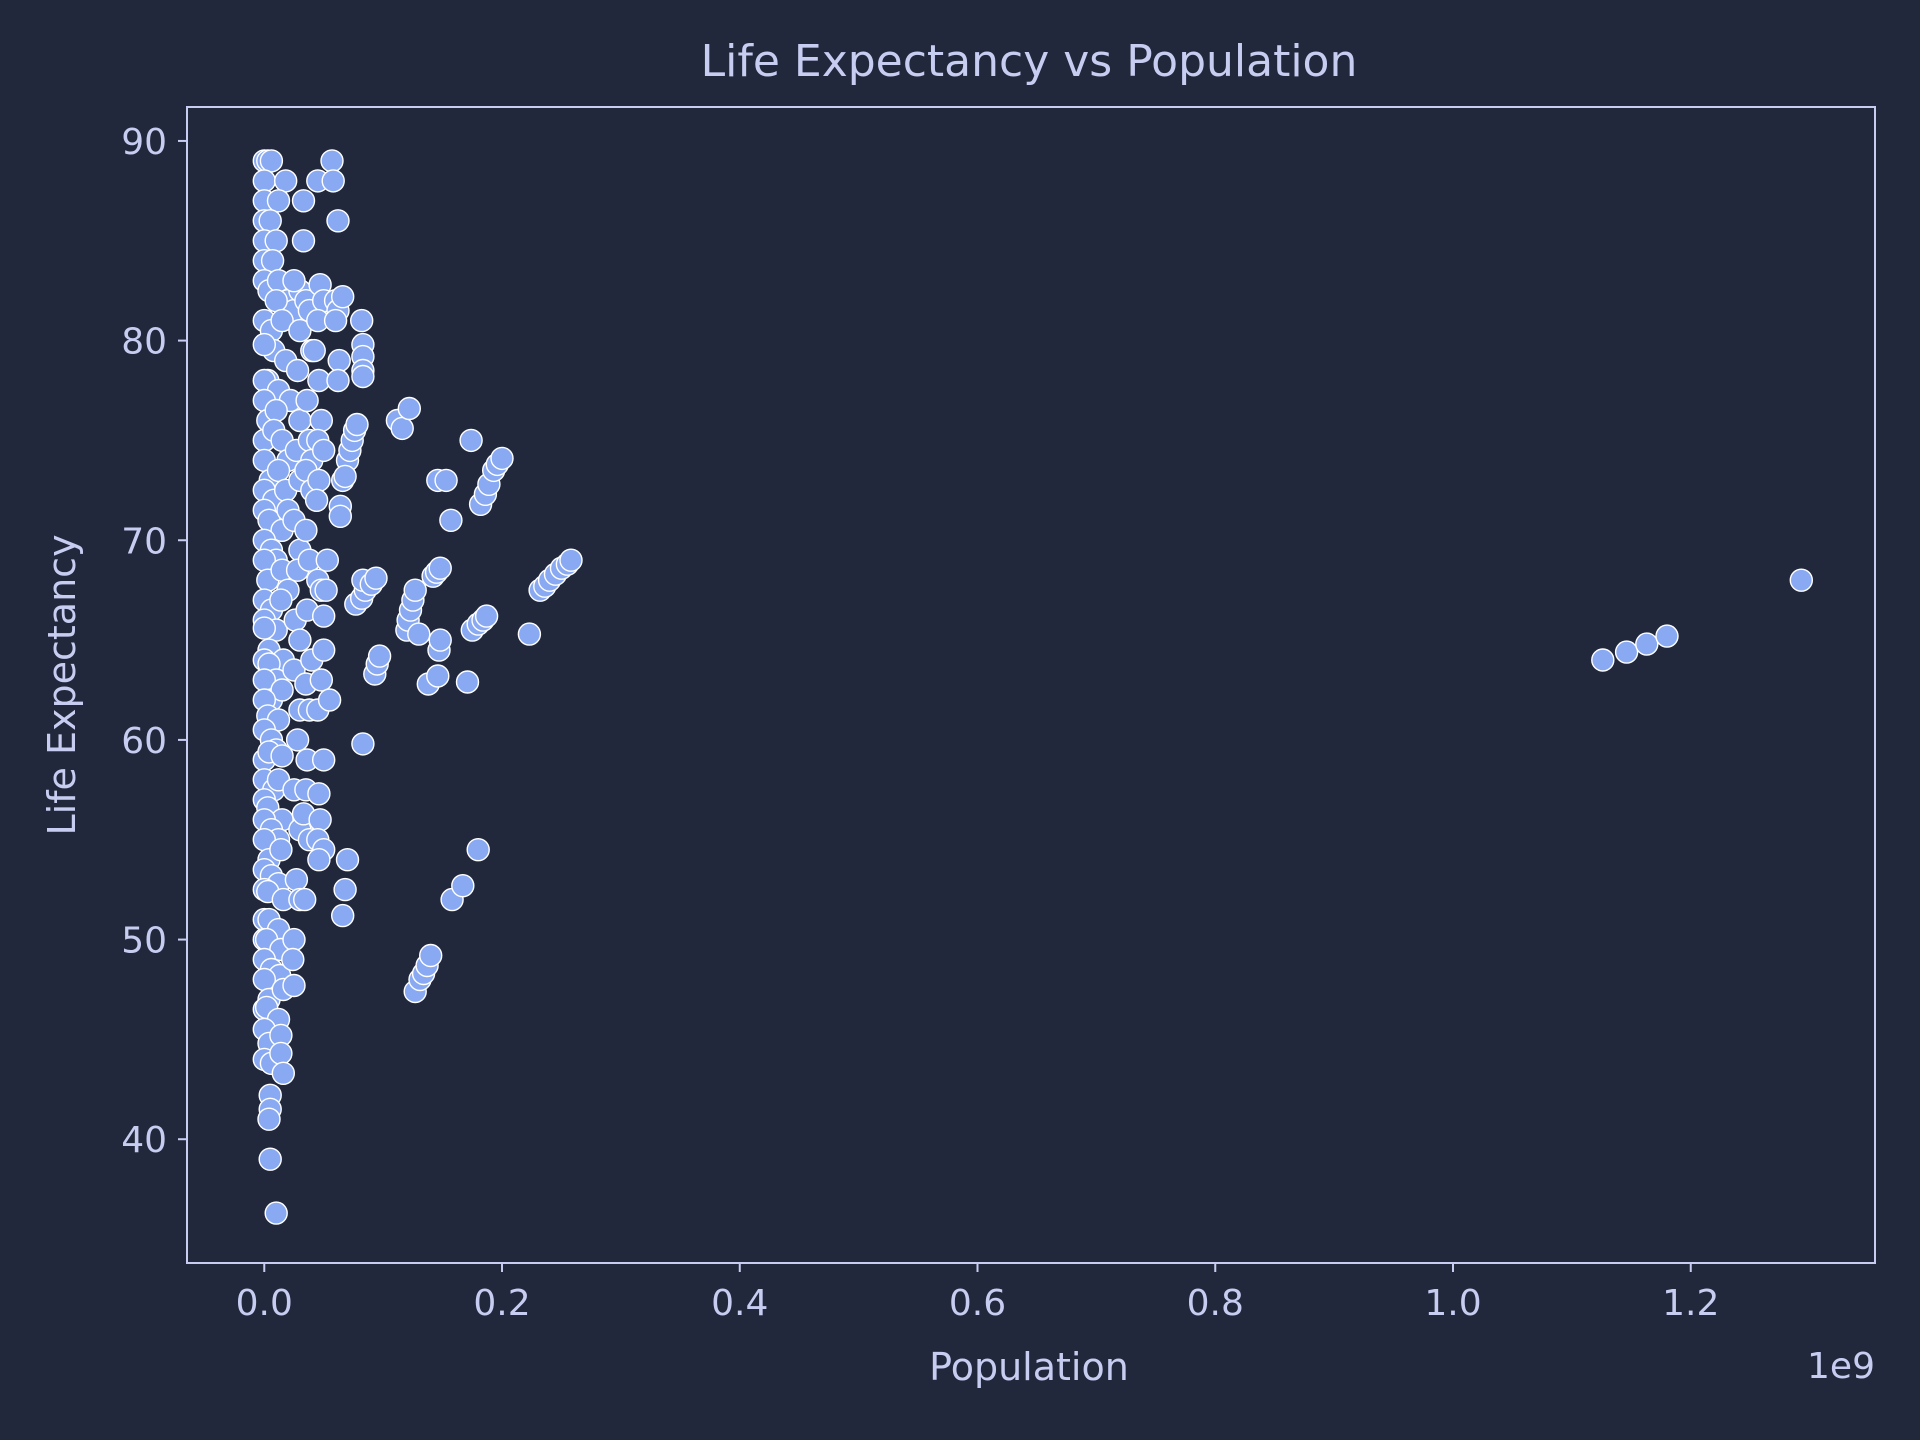 The width and height of the screenshot is (1920, 1440). What do you see at coordinates (1841, 1366) in the screenshot?
I see `x-axis-offset-label: 1e9` at bounding box center [1841, 1366].